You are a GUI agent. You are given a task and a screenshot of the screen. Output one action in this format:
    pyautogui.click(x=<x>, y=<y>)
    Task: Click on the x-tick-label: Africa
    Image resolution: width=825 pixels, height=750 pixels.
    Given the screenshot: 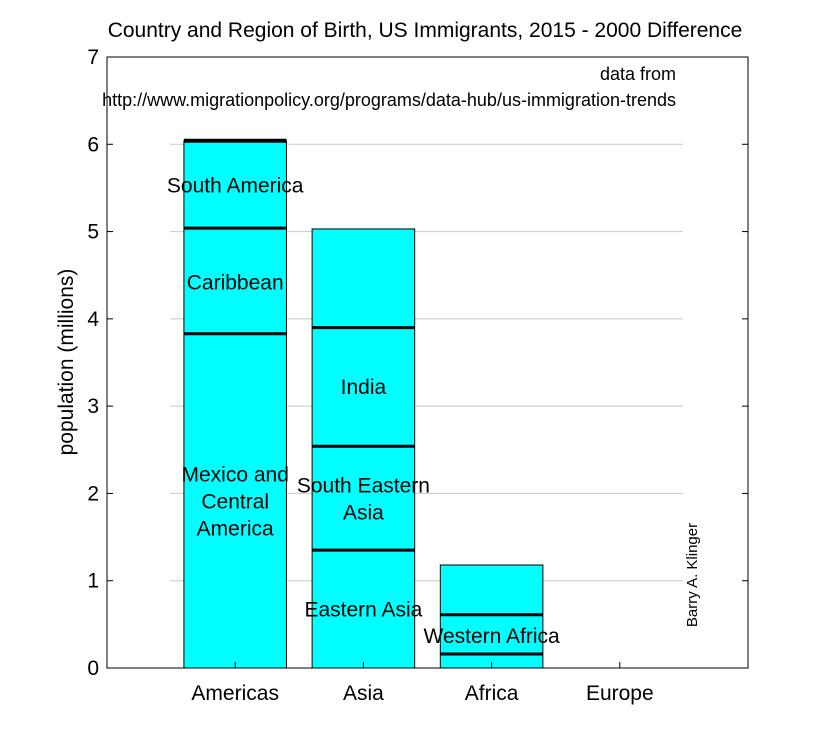 What is the action you would take?
    pyautogui.click(x=492, y=693)
    